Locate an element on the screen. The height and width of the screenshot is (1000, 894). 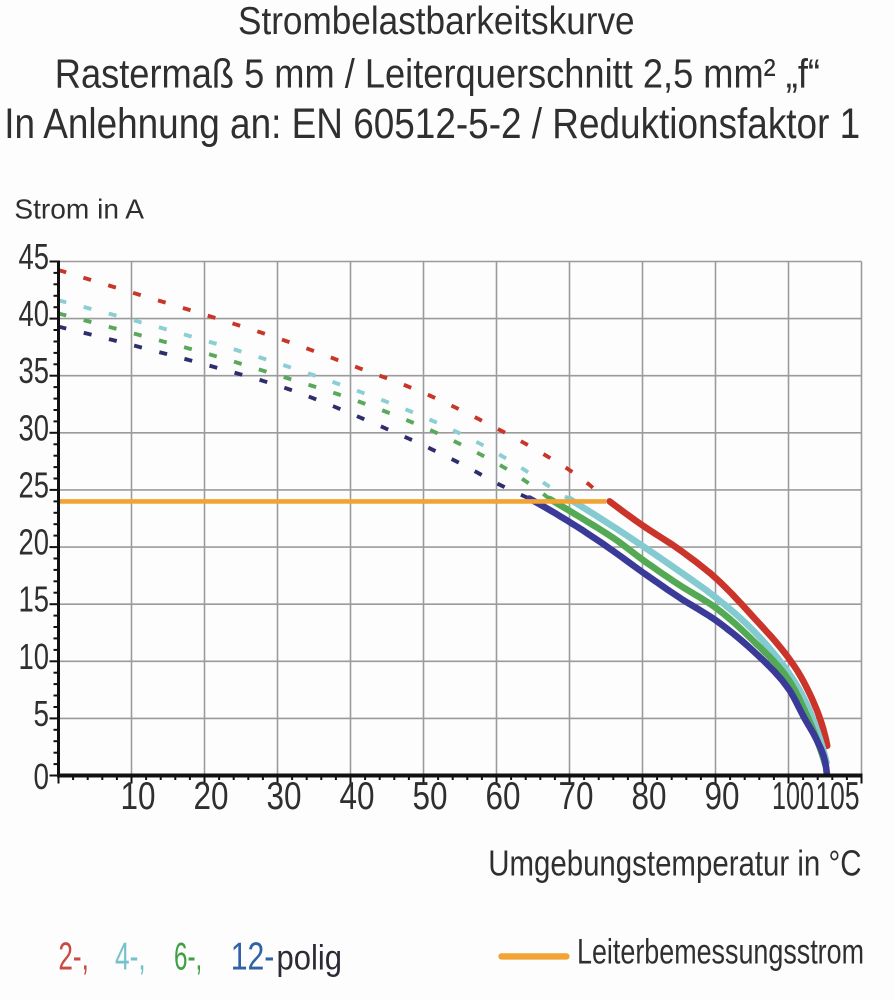
svg-text: 15 is located at coordinates (34, 599).